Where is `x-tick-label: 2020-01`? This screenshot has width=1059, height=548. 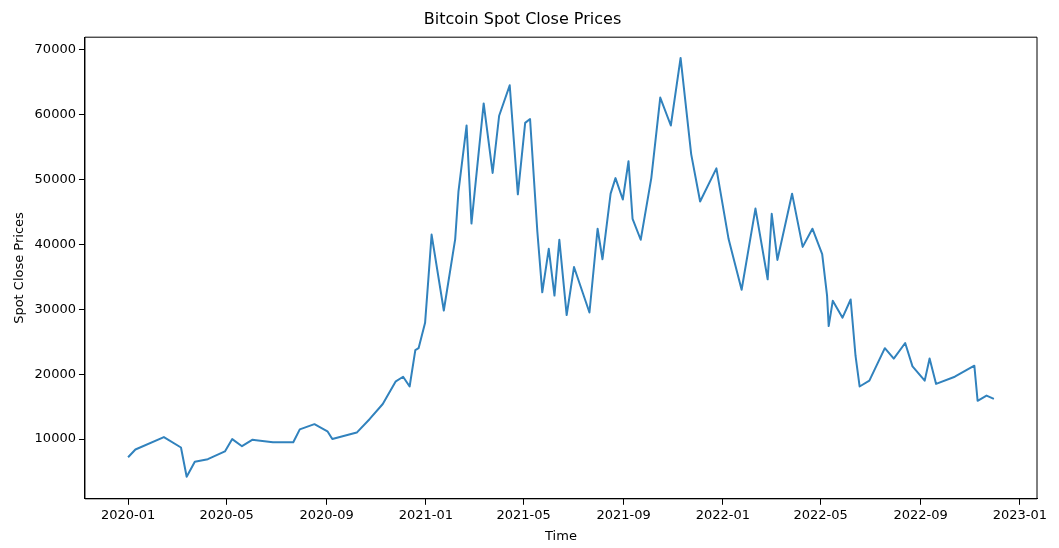 x-tick-label: 2020-01 is located at coordinates (128, 514).